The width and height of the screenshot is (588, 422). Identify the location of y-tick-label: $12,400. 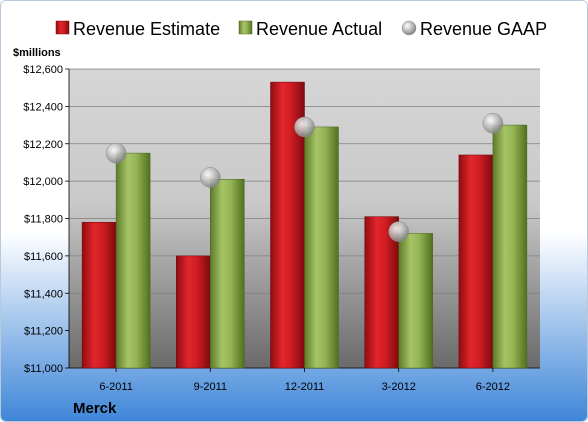
(43, 107).